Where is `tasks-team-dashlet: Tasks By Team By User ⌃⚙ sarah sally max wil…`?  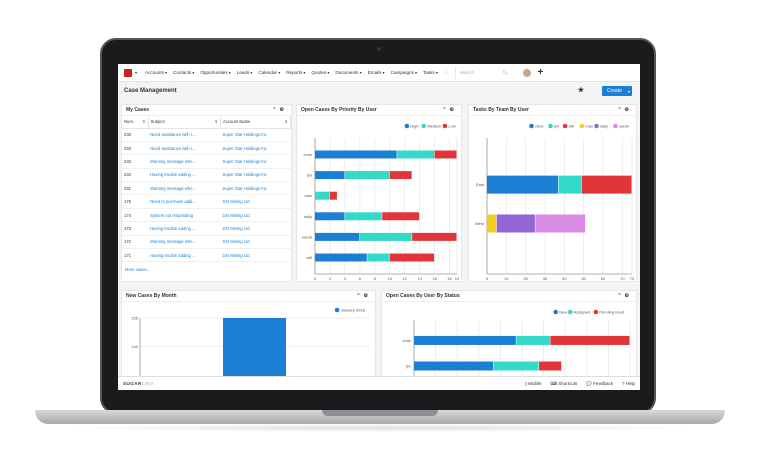 tasks-team-dashlet: Tasks By Team By User ⌃⚙ sarah sally max wil… is located at coordinates (552, 193).